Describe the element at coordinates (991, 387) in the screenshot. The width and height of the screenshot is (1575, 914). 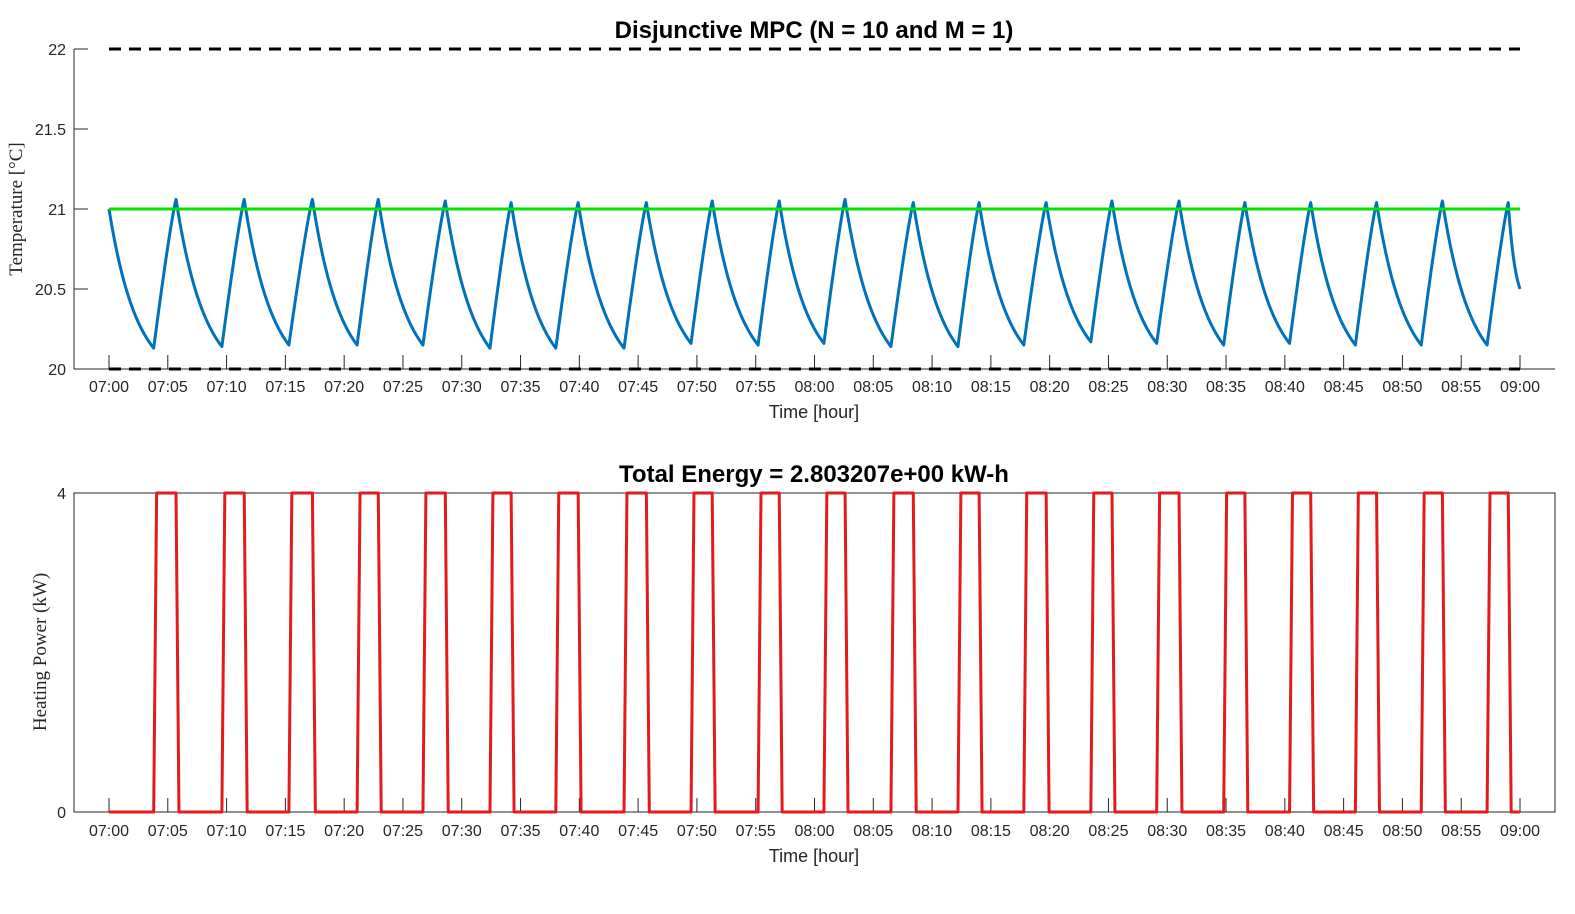
I see `temperature-x-tick-label: 08:15` at that location.